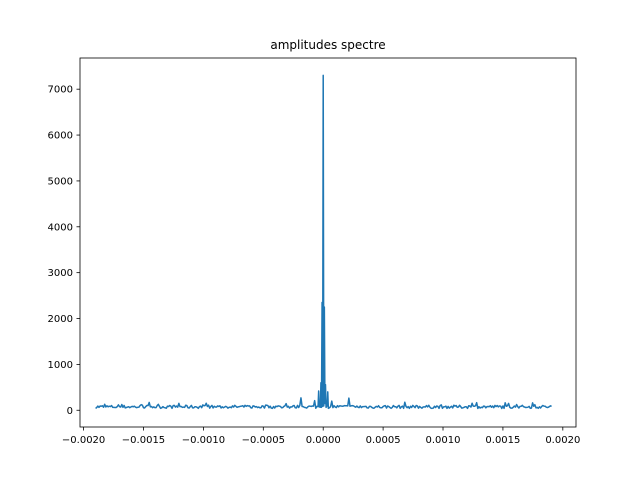 This screenshot has height=480, width=640. What do you see at coordinates (443, 440) in the screenshot?
I see `x-tick-label: 0.0010` at bounding box center [443, 440].